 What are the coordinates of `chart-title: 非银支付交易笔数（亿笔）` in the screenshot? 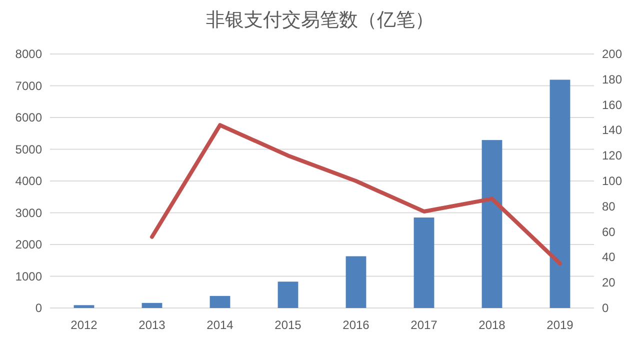 It's located at (320, 20).